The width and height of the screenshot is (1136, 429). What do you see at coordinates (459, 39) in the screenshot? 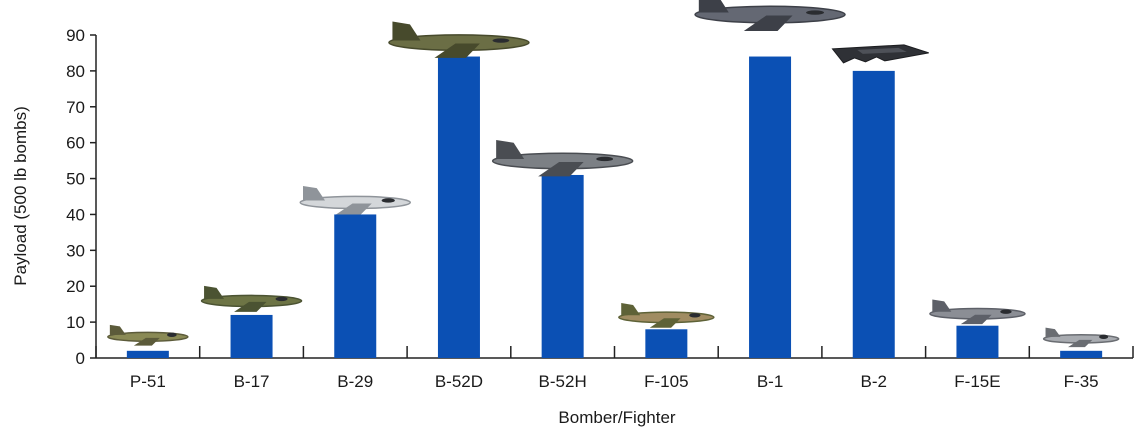
I see `b52d-bomber-icon` at bounding box center [459, 39].